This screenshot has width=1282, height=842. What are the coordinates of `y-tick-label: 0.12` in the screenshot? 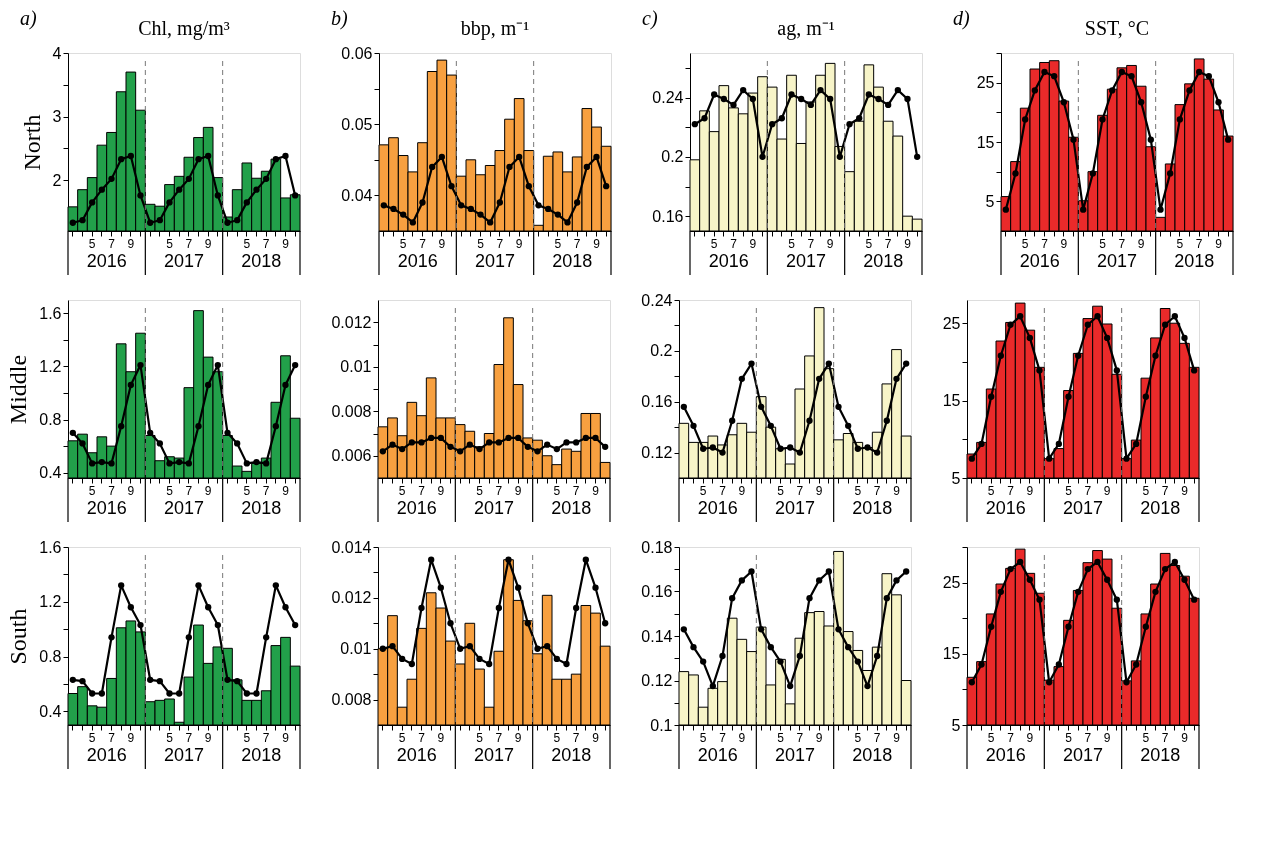 It's located at (657, 680).